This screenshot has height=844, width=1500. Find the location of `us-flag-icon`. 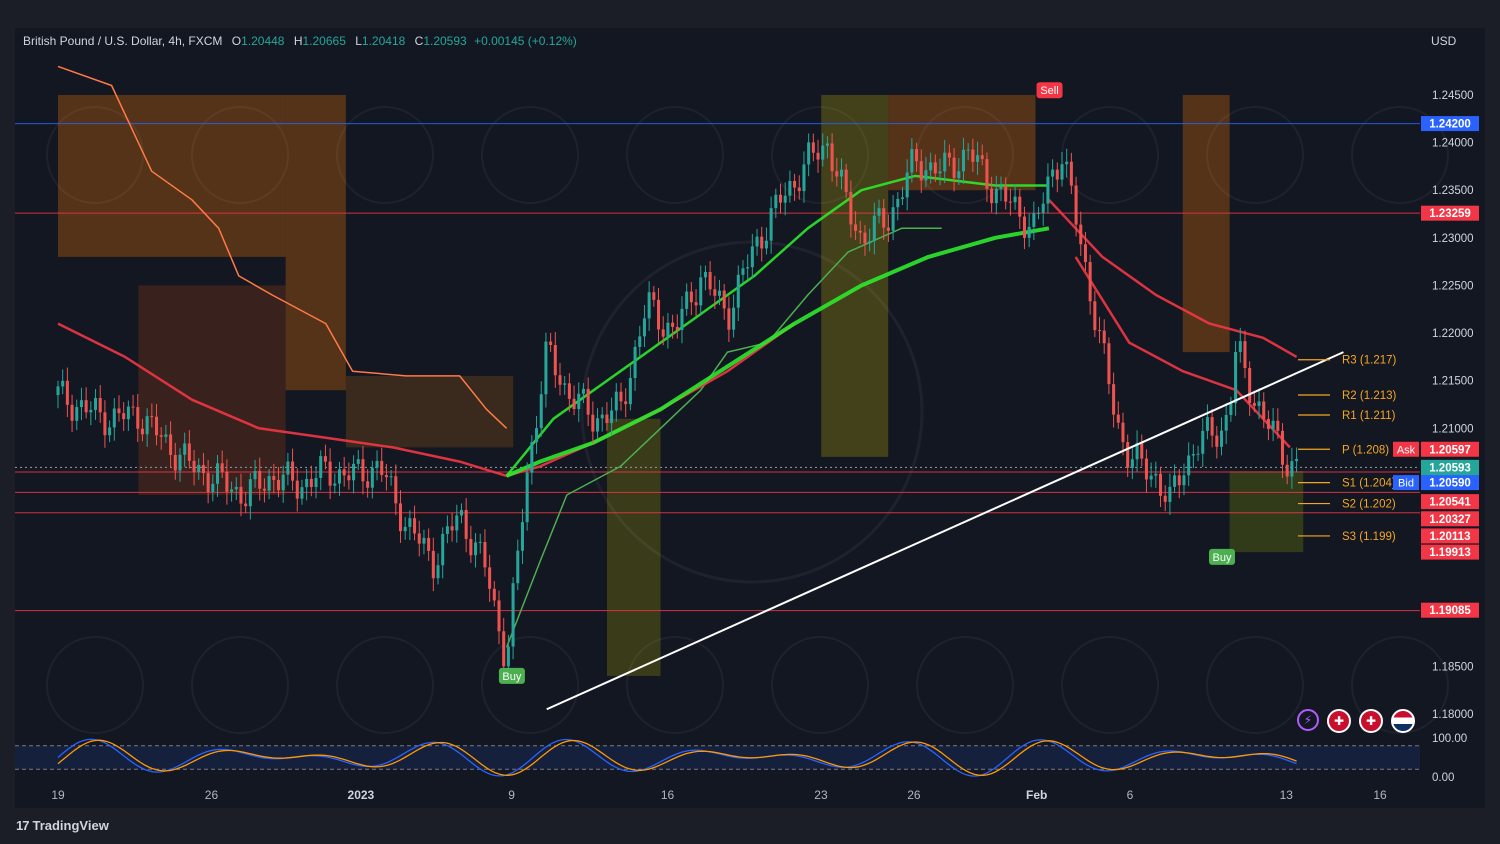

us-flag-icon is located at coordinates (1403, 721).